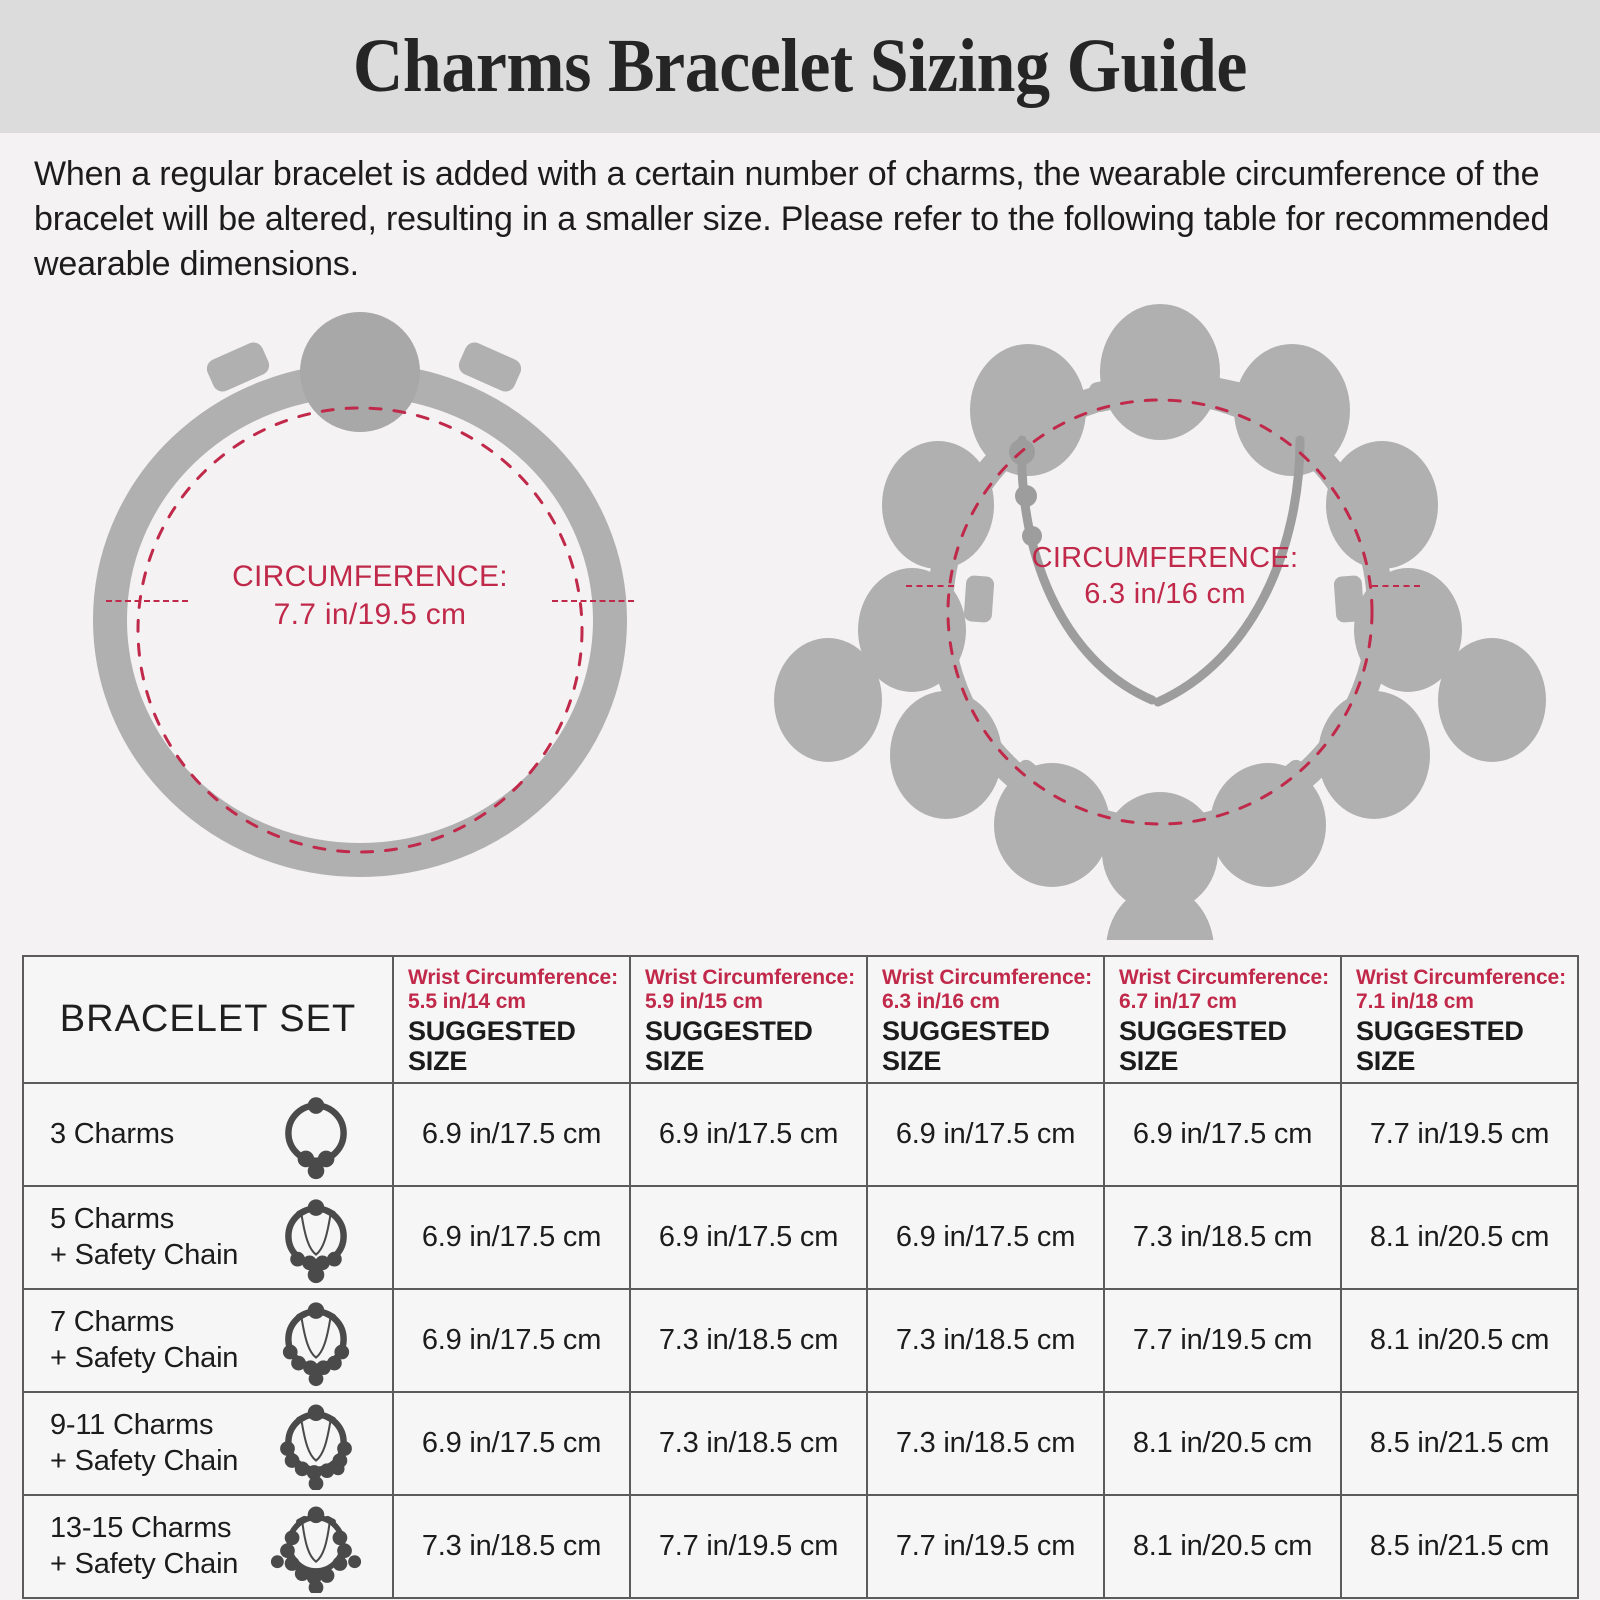 The image size is (1600, 1600). What do you see at coordinates (316, 1135) in the screenshot?
I see `bracelet-3-charms-icon` at bounding box center [316, 1135].